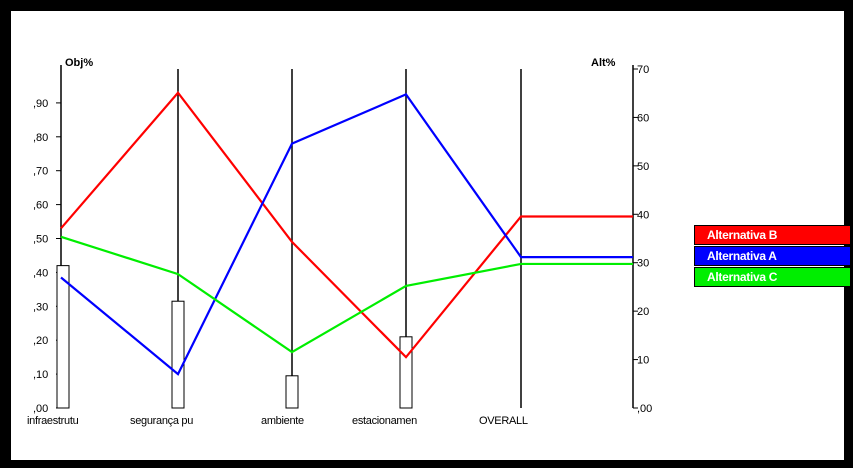 The width and height of the screenshot is (853, 468). I want to click on left-tick-label: ,40, so click(40, 273).